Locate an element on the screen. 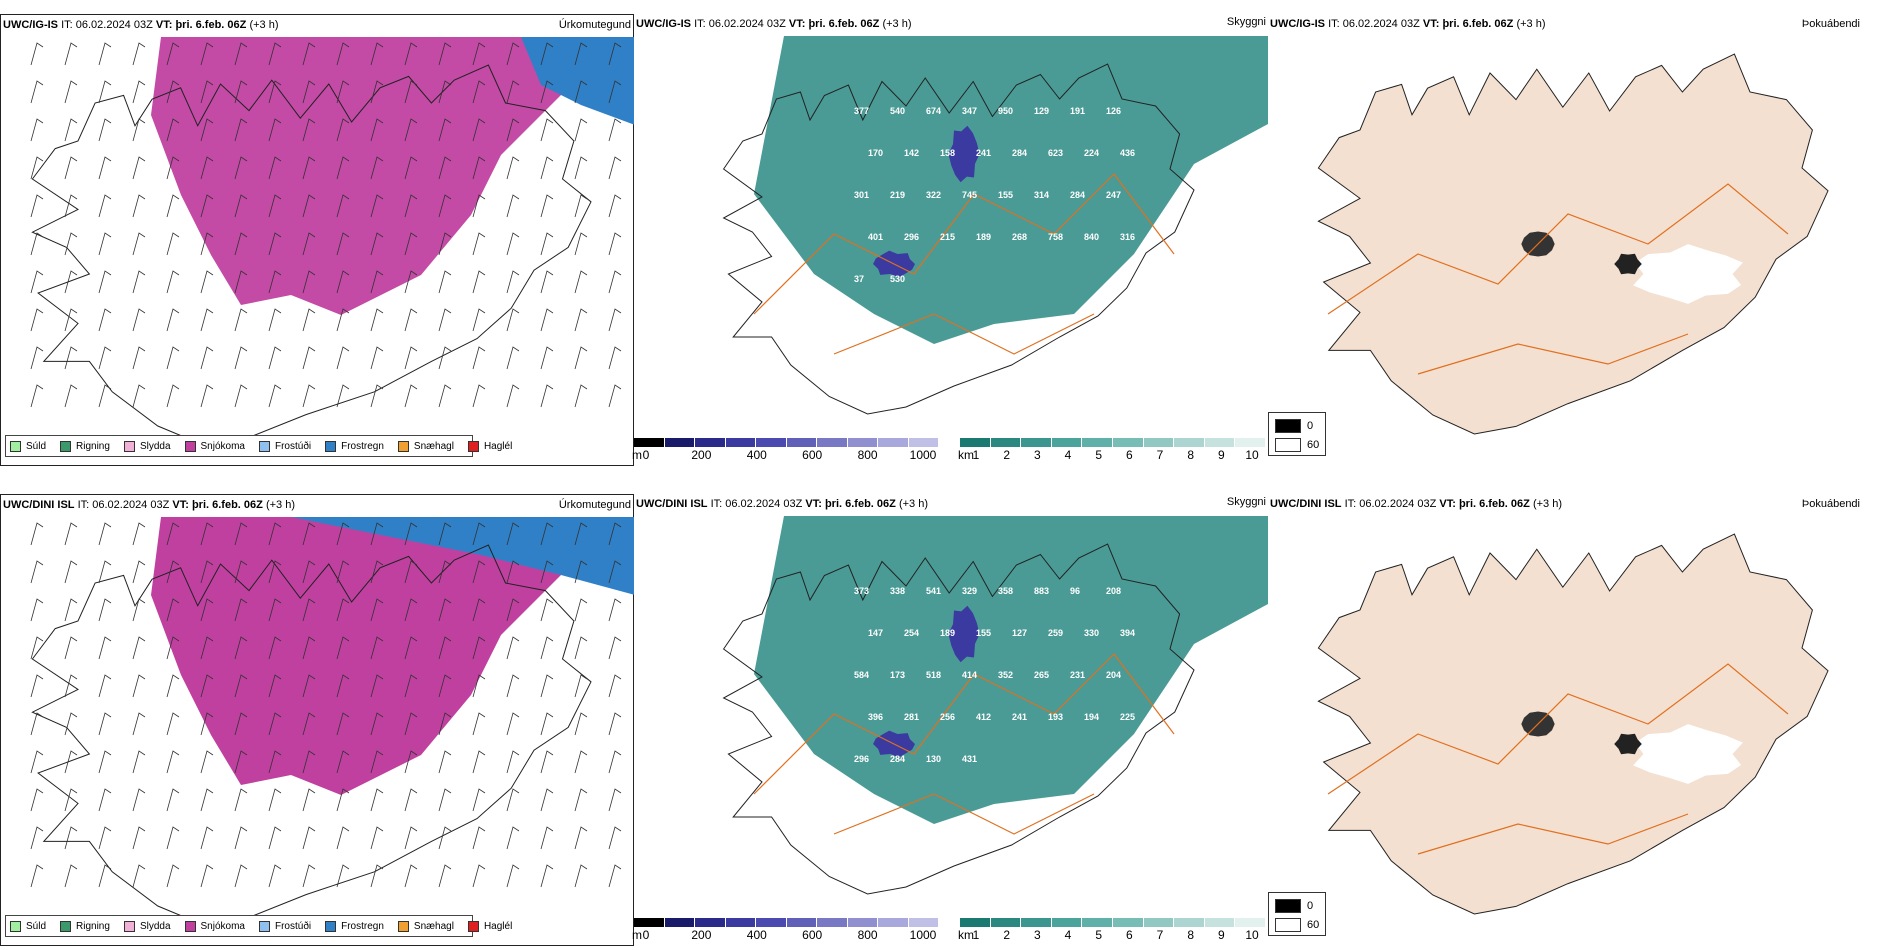 Image resolution: width=1900 pixels, height=950 pixels. colorbar-tick: 1 is located at coordinates (976, 455).